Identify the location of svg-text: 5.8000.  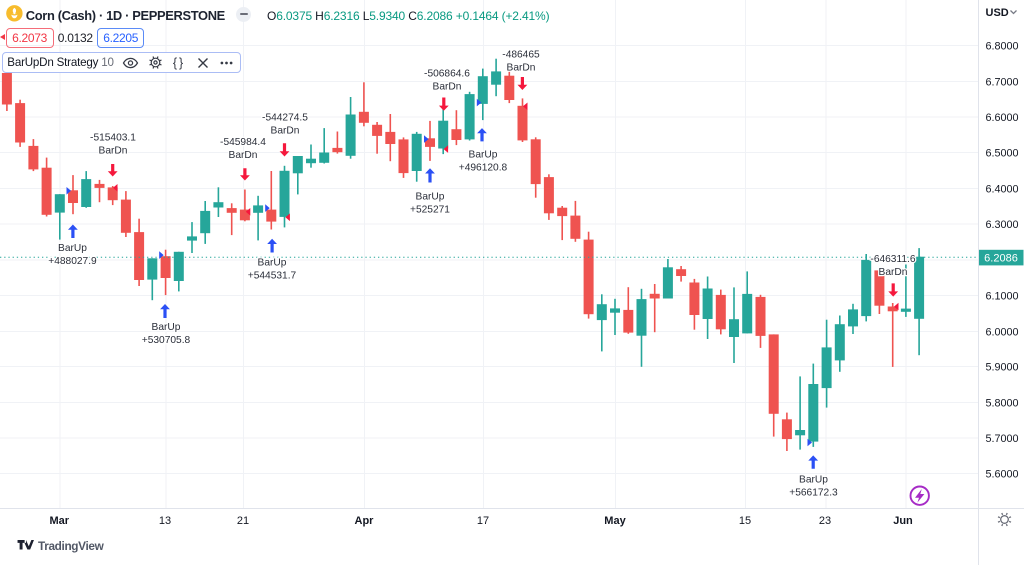
(1002, 403).